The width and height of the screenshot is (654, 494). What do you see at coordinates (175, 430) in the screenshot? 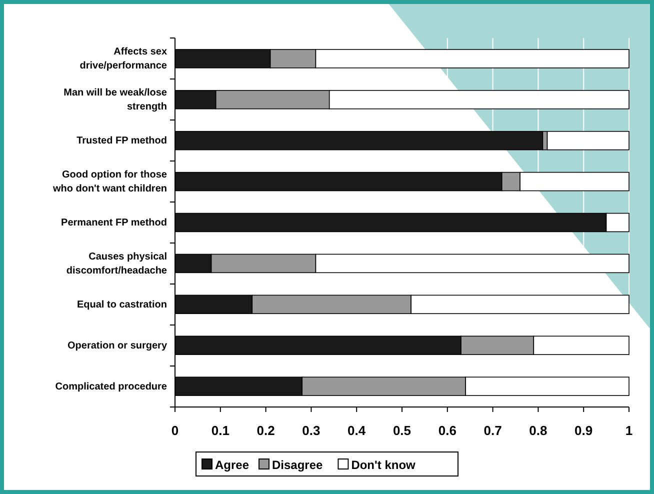
I see `x-tick-label: 0` at bounding box center [175, 430].